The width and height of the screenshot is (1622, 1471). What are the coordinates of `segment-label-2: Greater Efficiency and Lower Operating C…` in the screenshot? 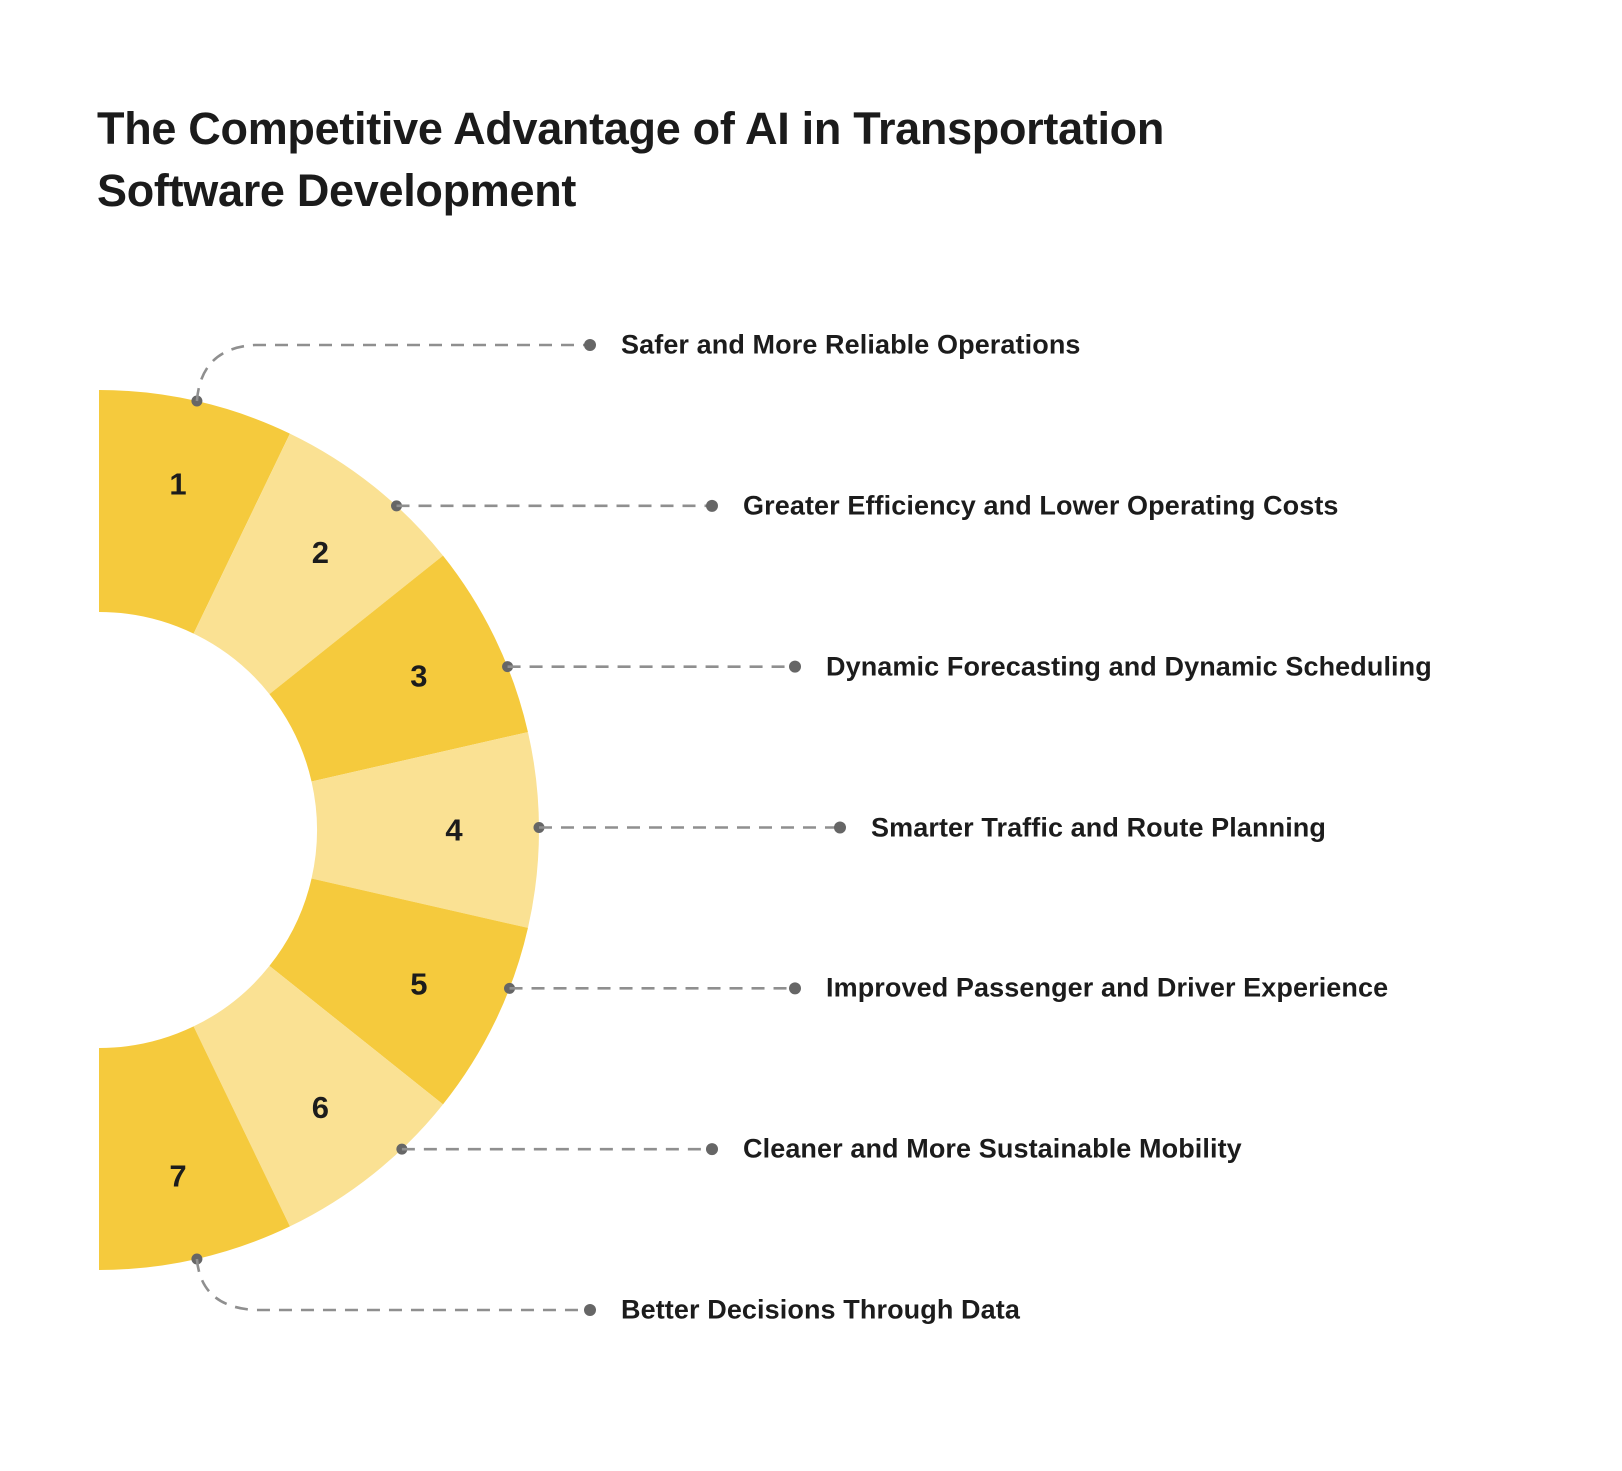 It's located at (1041, 505).